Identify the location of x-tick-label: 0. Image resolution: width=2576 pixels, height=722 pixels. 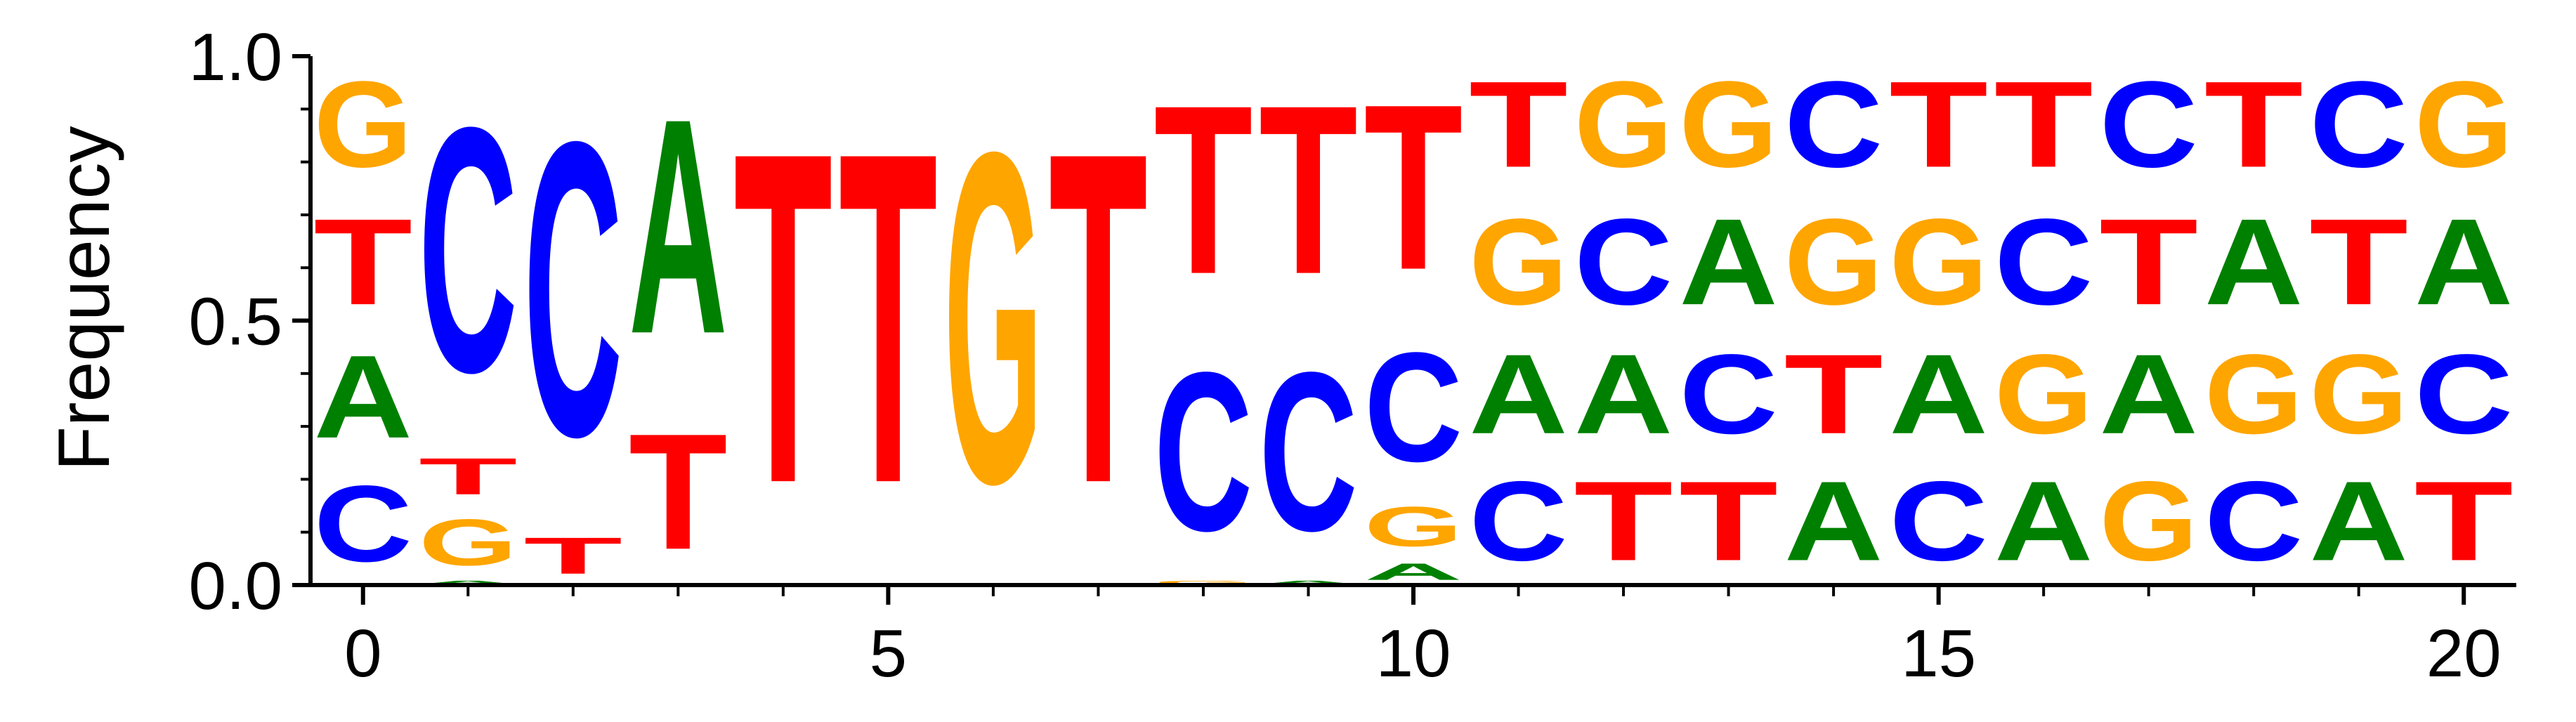
(362, 653).